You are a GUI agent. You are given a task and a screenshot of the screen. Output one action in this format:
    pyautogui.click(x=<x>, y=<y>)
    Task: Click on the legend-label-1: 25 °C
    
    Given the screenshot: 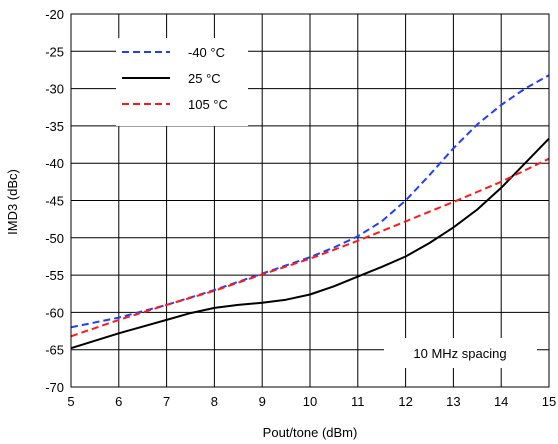 What is the action you would take?
    pyautogui.click(x=204, y=78)
    